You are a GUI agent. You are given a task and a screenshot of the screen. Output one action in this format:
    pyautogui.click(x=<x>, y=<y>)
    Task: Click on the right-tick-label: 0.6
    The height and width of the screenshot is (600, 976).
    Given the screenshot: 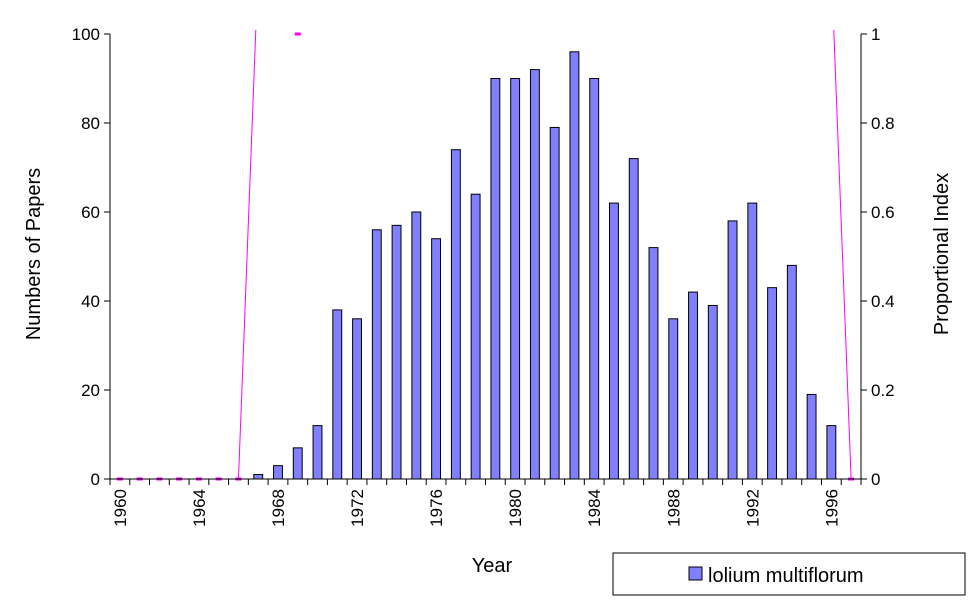 What is the action you would take?
    pyautogui.click(x=883, y=212)
    